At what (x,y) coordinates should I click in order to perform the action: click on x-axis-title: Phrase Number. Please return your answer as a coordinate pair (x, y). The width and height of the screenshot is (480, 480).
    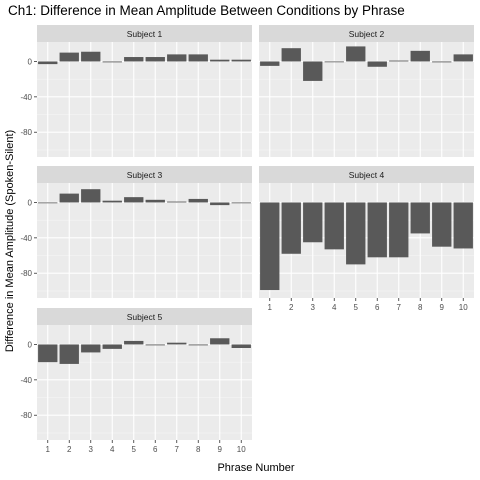
    Looking at the image, I should click on (255, 468).